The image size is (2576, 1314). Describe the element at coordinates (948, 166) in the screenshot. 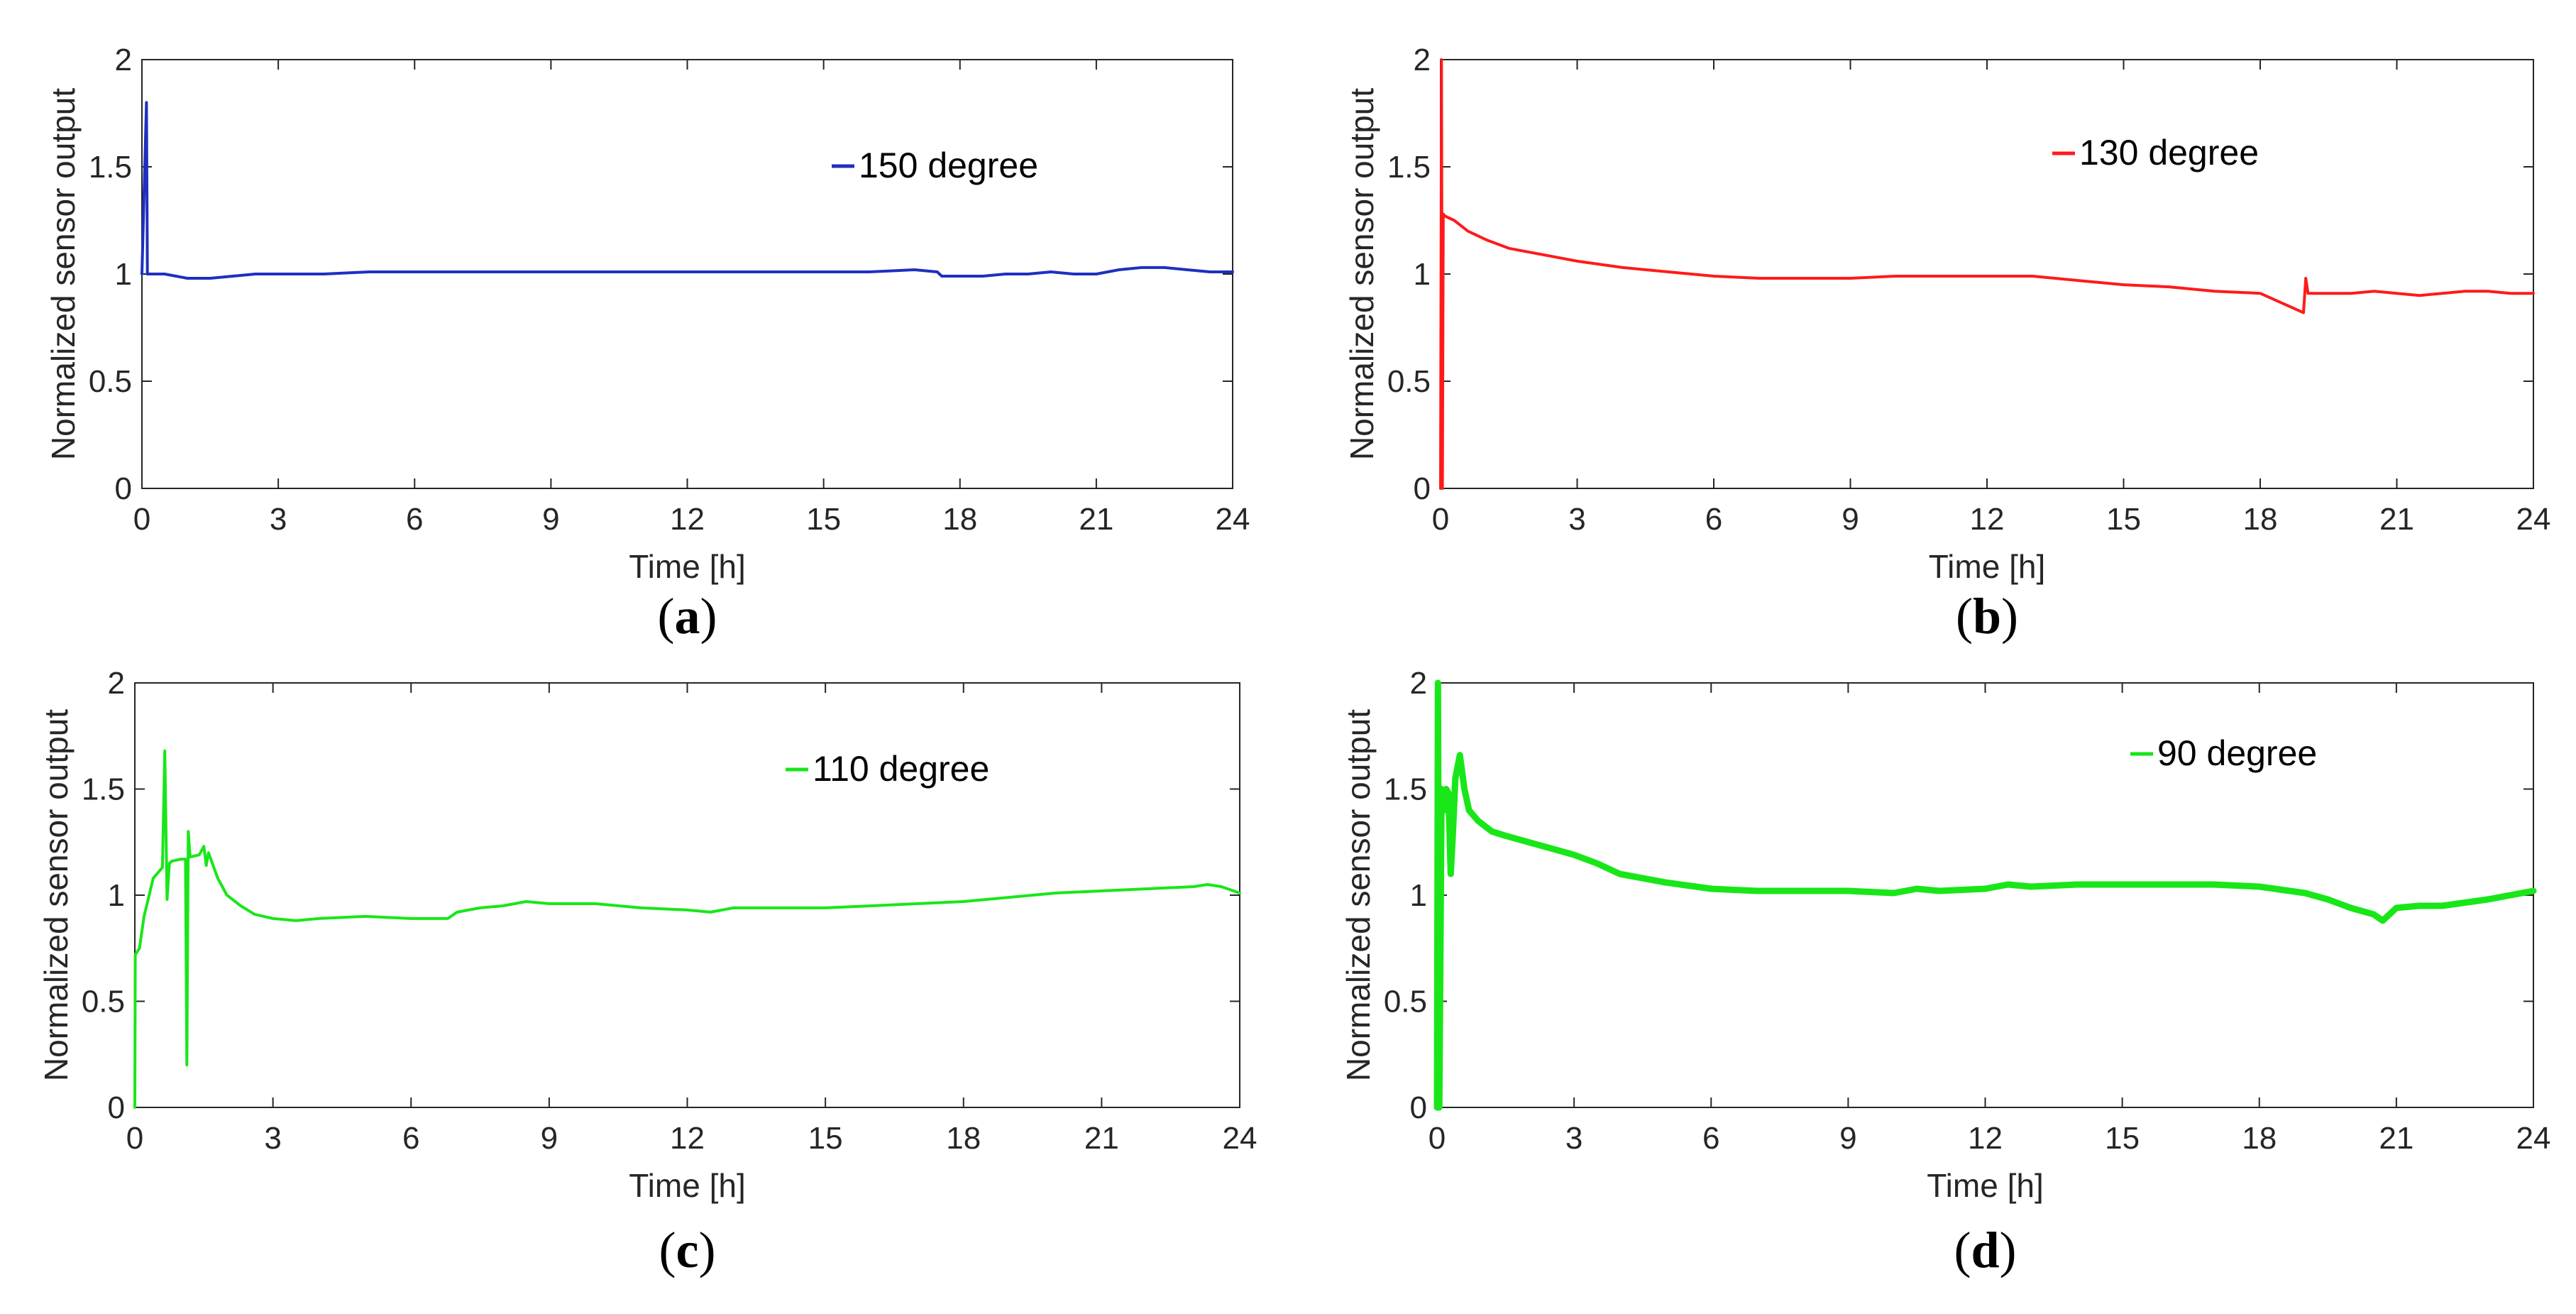

I see `legend-label: 150 degree` at that location.